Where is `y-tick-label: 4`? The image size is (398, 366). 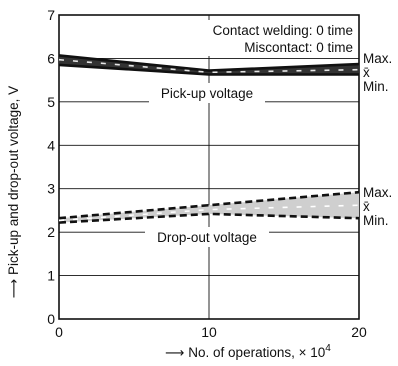 y-tick-label: 4 is located at coordinates (51, 145).